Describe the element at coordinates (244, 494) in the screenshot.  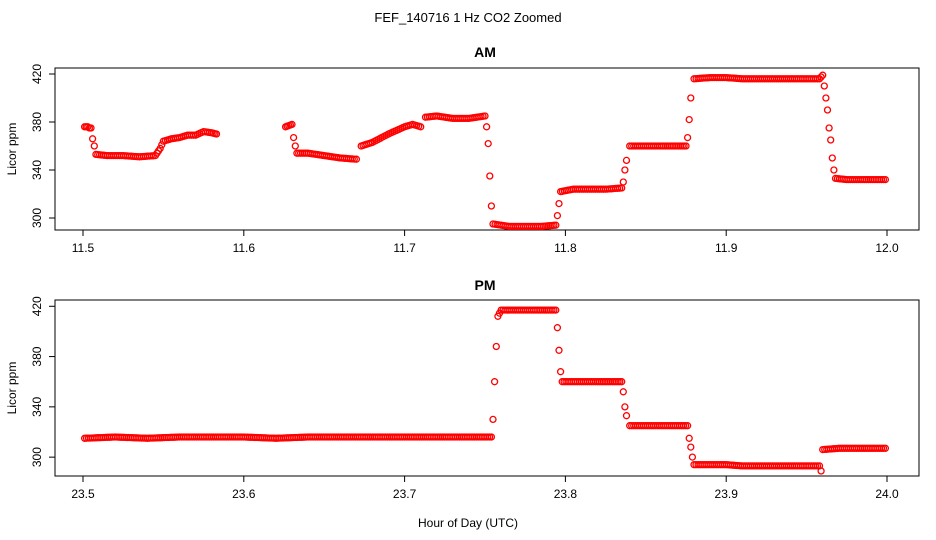
I see `pm-x-tick-label: 23.6` at that location.